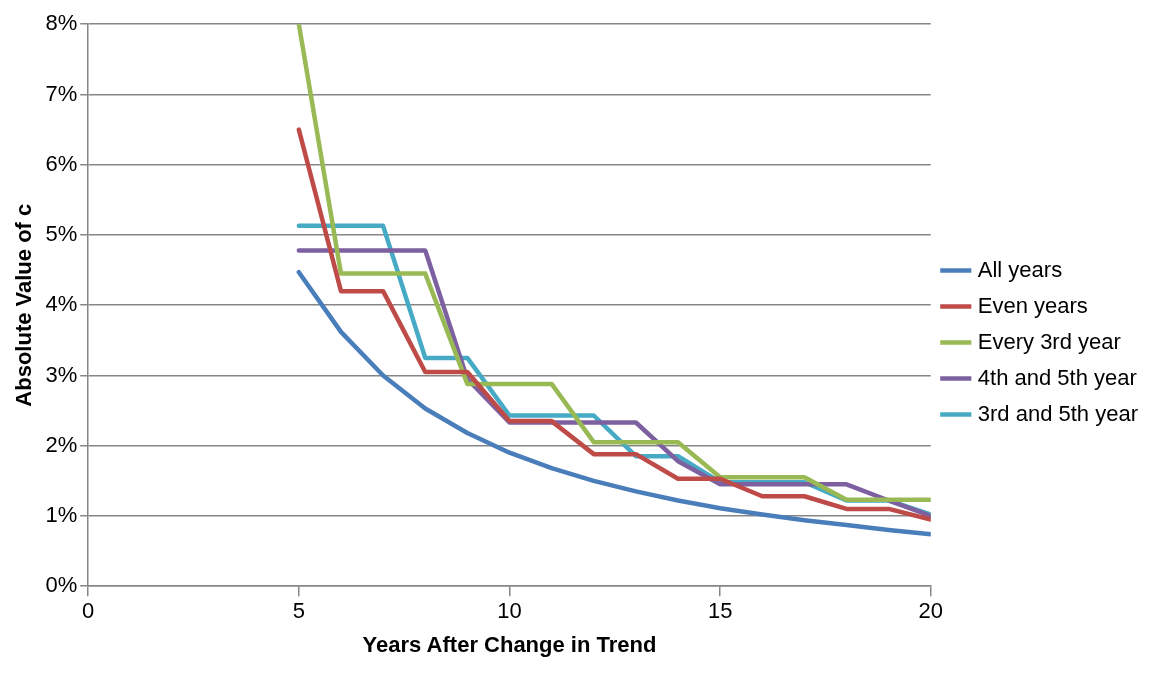 This screenshot has height=675, width=1167. What do you see at coordinates (1049, 341) in the screenshot?
I see `legend-label: Every 3rd year` at bounding box center [1049, 341].